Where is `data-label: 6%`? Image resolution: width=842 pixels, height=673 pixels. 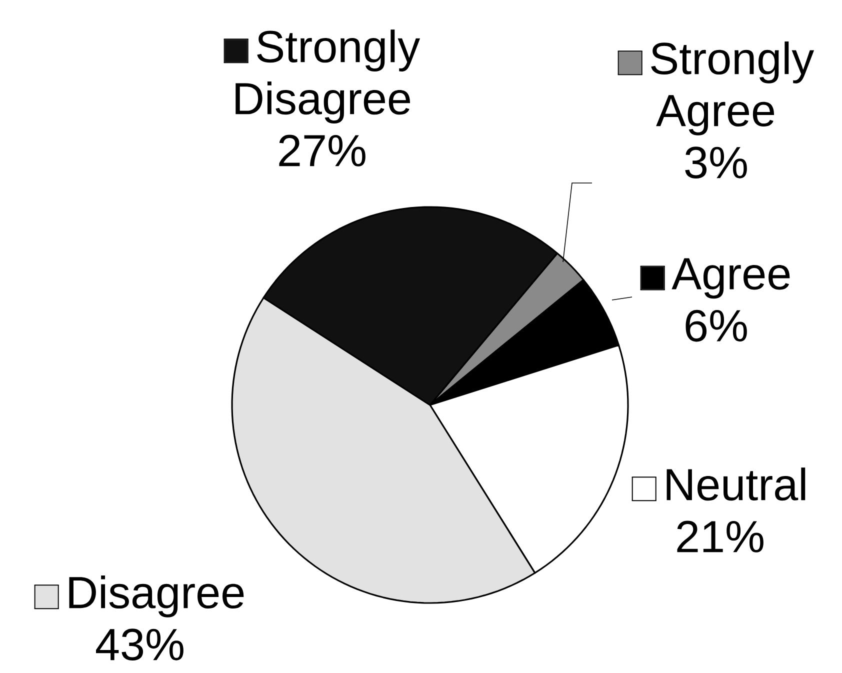
data-label: 6% is located at coordinates (716, 326).